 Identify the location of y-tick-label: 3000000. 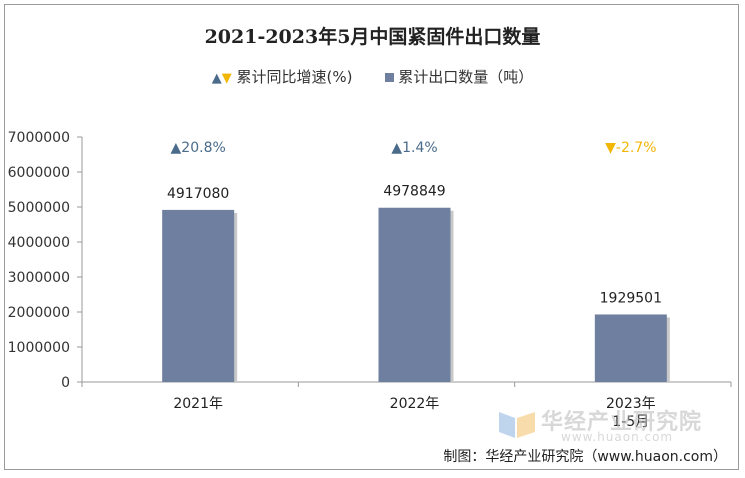
(39, 278).